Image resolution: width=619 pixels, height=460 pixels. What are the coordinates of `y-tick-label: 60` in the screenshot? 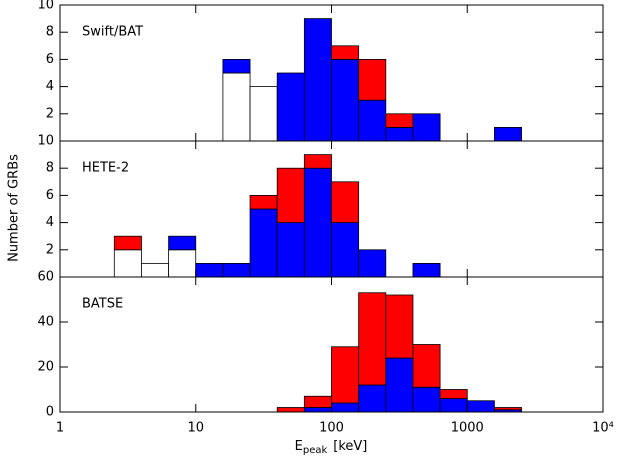 It's located at (45, 277).